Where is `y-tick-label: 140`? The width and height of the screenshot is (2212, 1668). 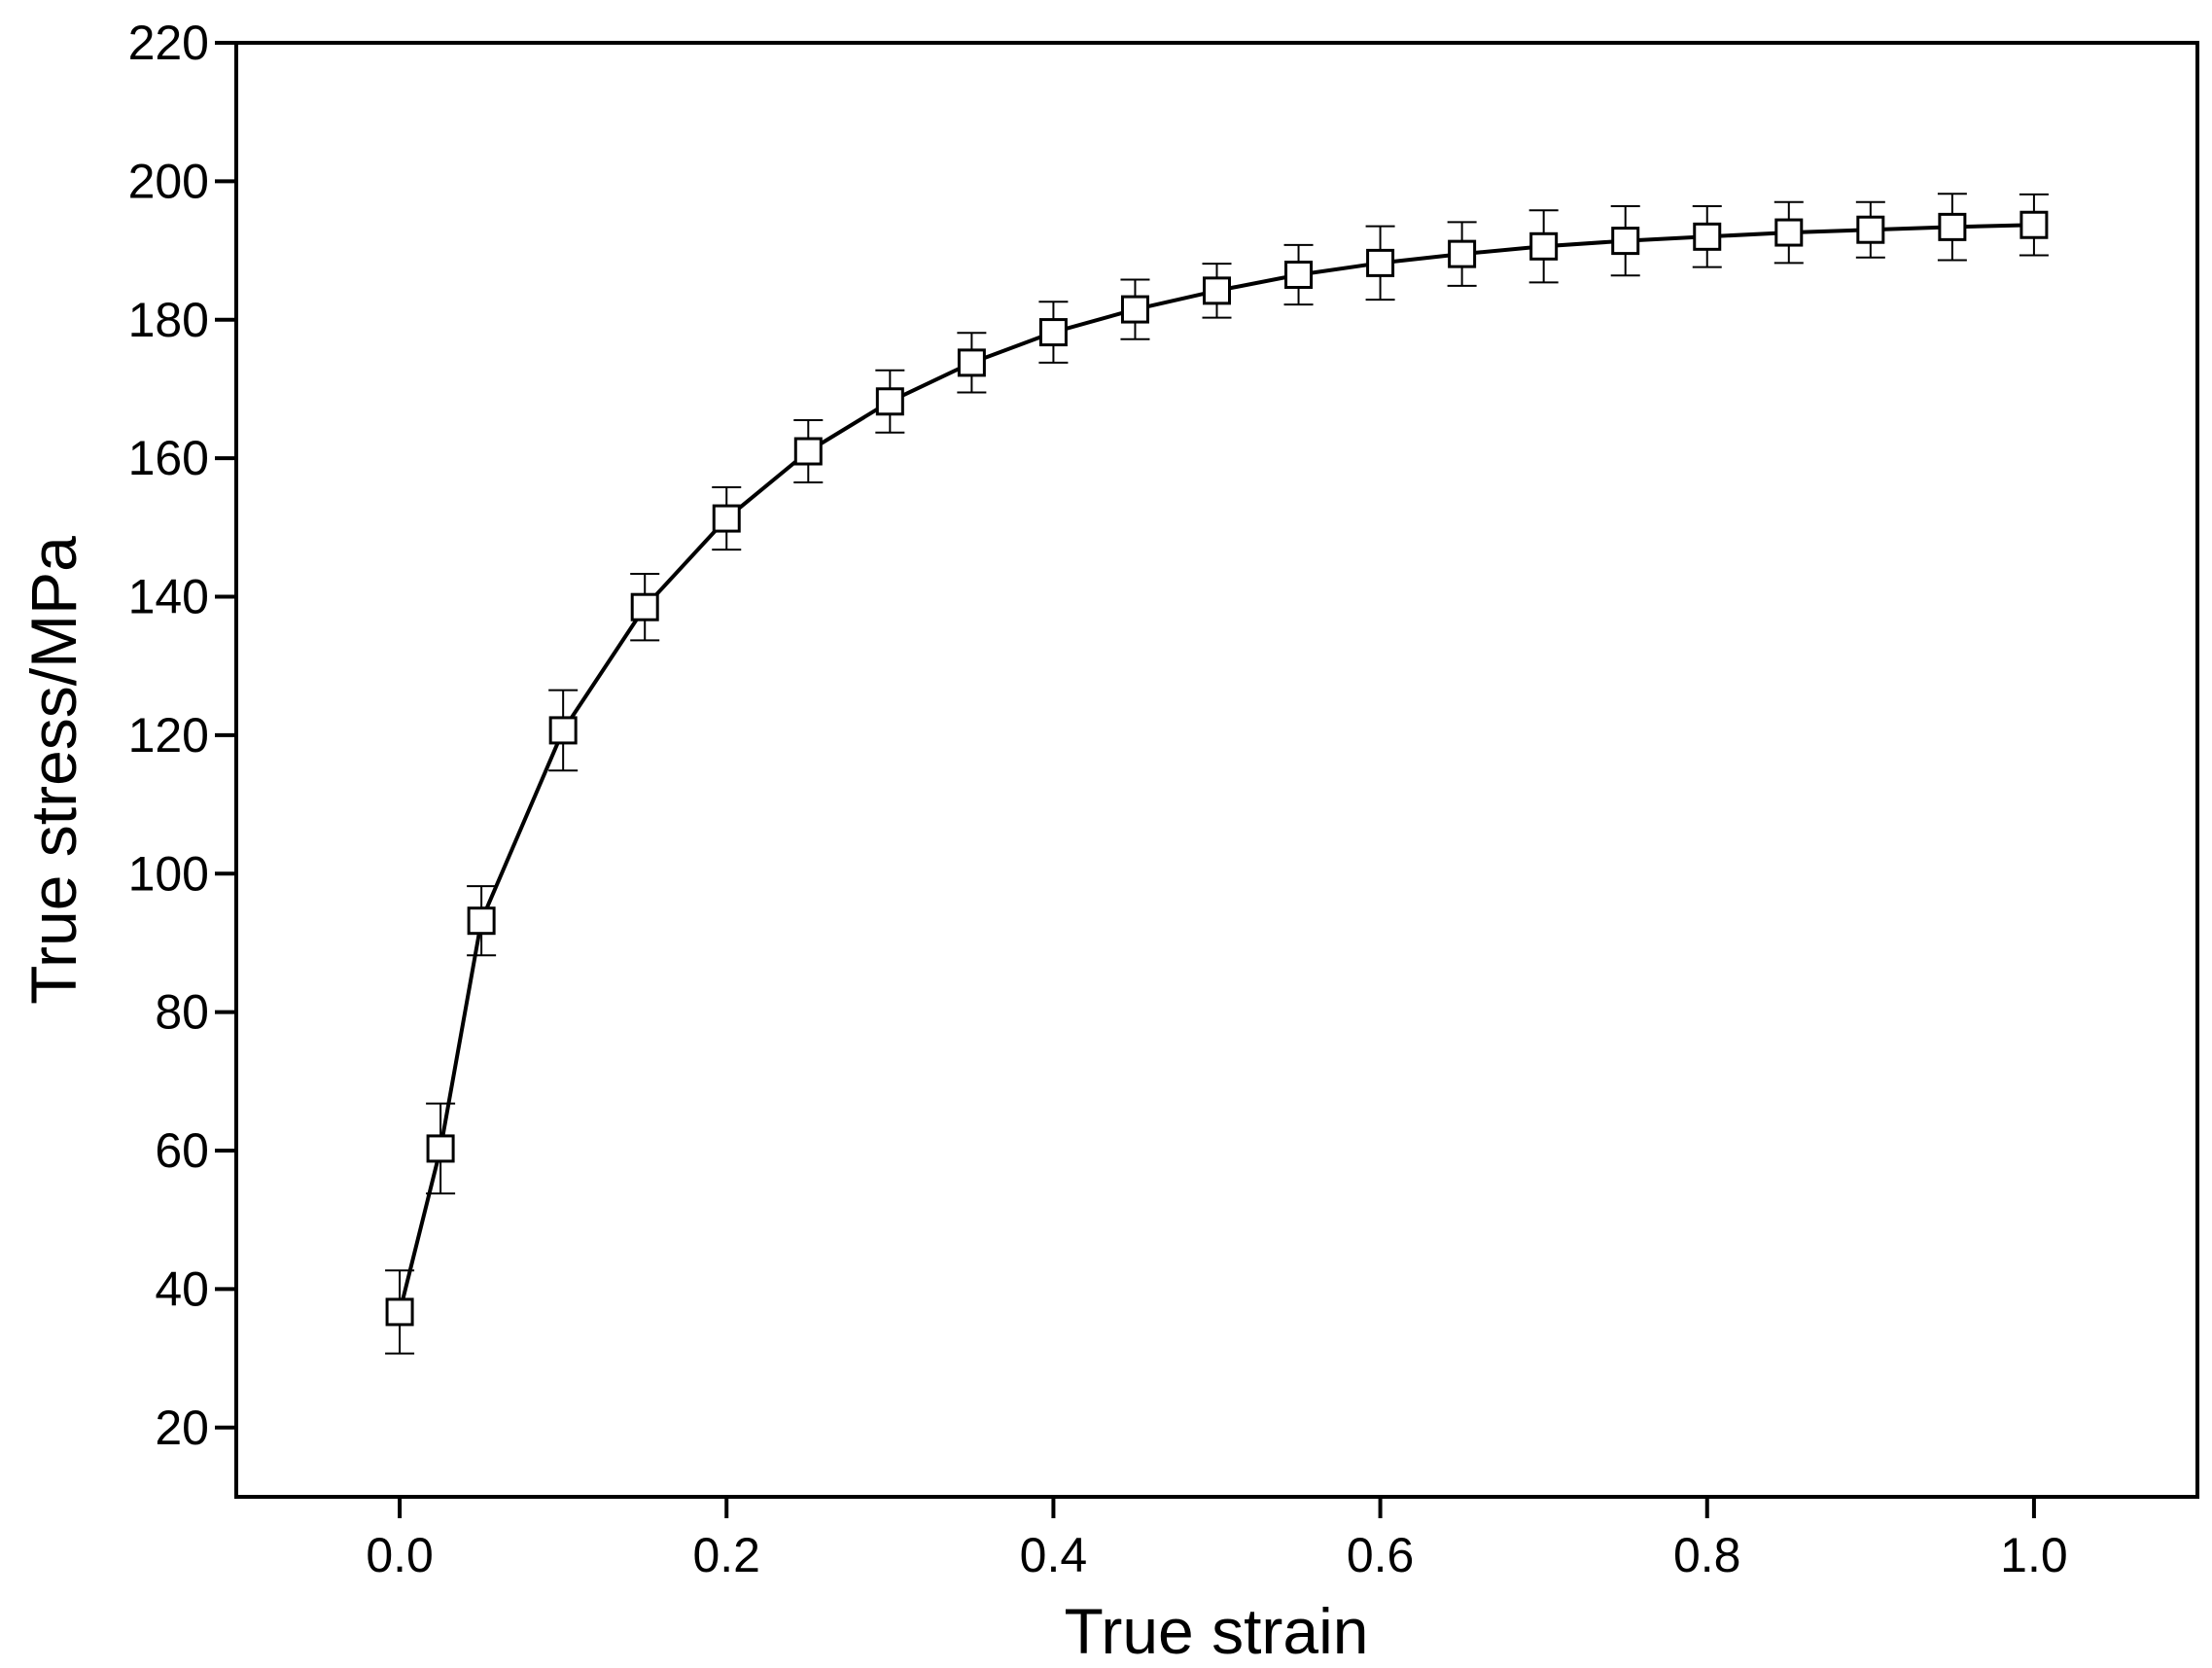
y-tick-label: 140 is located at coordinates (168, 597).